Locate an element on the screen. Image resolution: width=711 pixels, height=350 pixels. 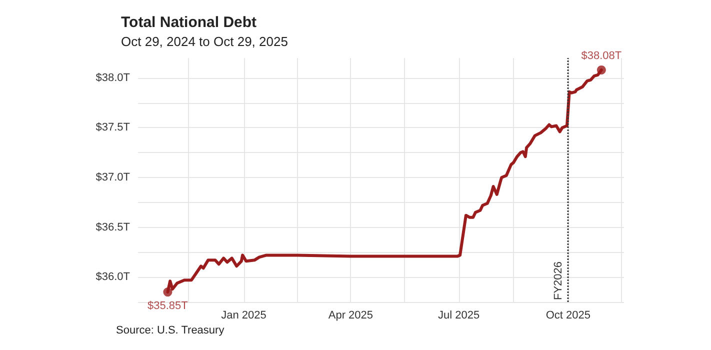
chart-title: Total National Debt is located at coordinates (189, 22).